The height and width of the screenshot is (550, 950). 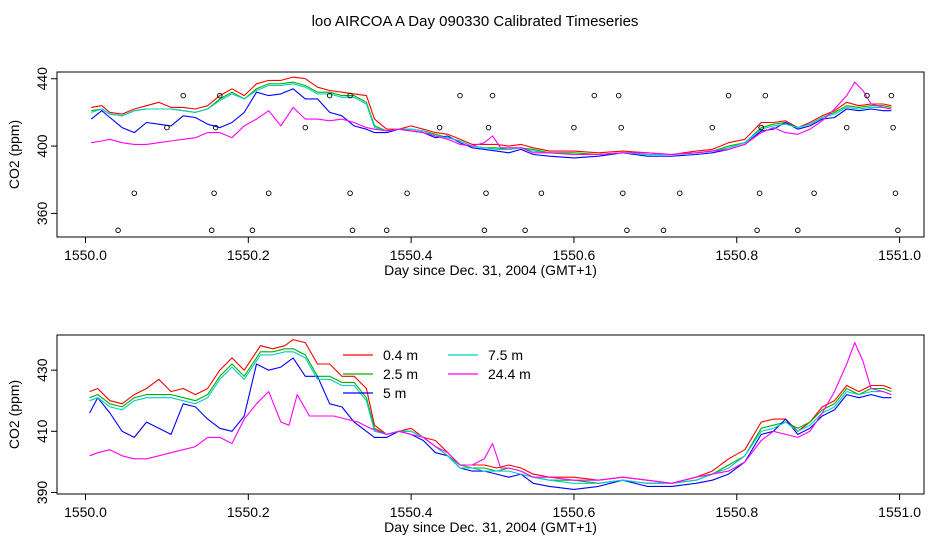 I want to click on top-x-axis-label: Day since Dec. 31, 2004 (GMT+1), so click(x=490, y=270).